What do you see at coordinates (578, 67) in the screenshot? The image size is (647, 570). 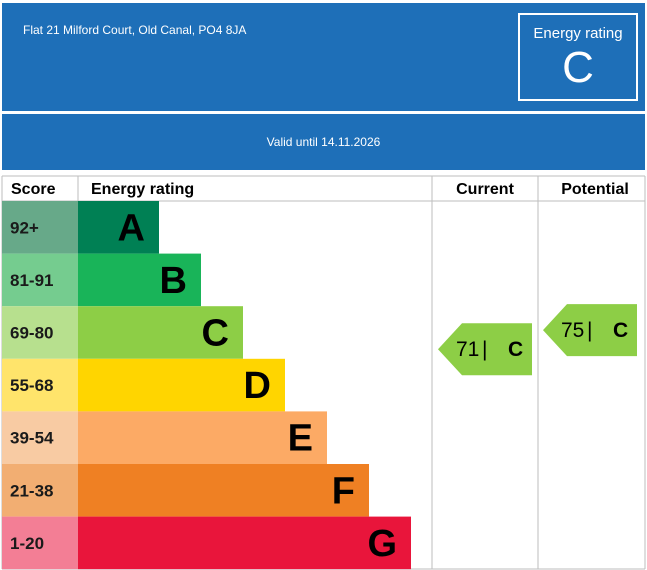 I see `energy-rating-value: C` at bounding box center [578, 67].